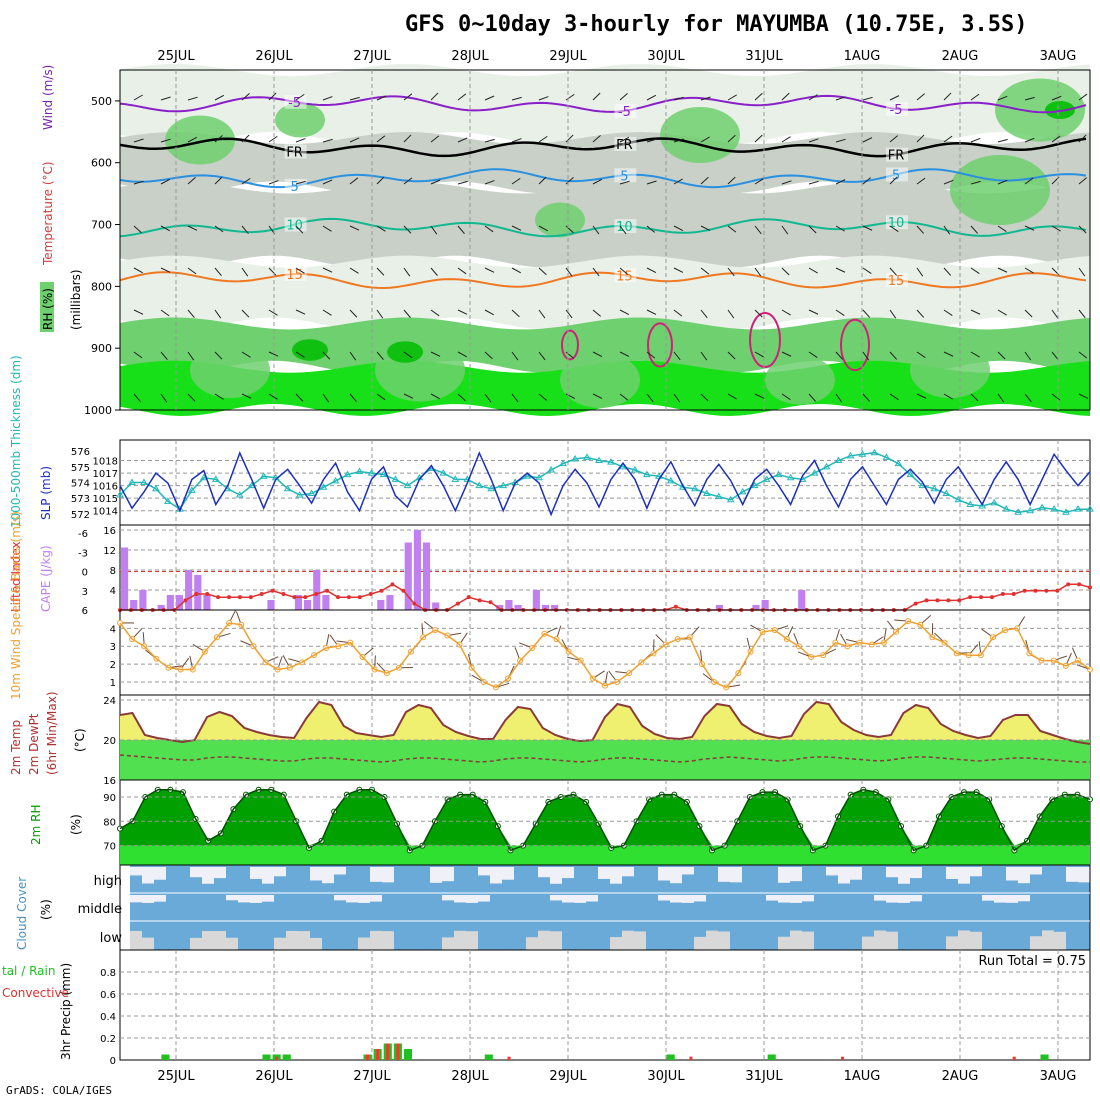 Image resolution: width=1100 pixels, height=1100 pixels. Describe the element at coordinates (22, 913) in the screenshot. I see `ylabel-cloud: Cloud Cover` at that location.